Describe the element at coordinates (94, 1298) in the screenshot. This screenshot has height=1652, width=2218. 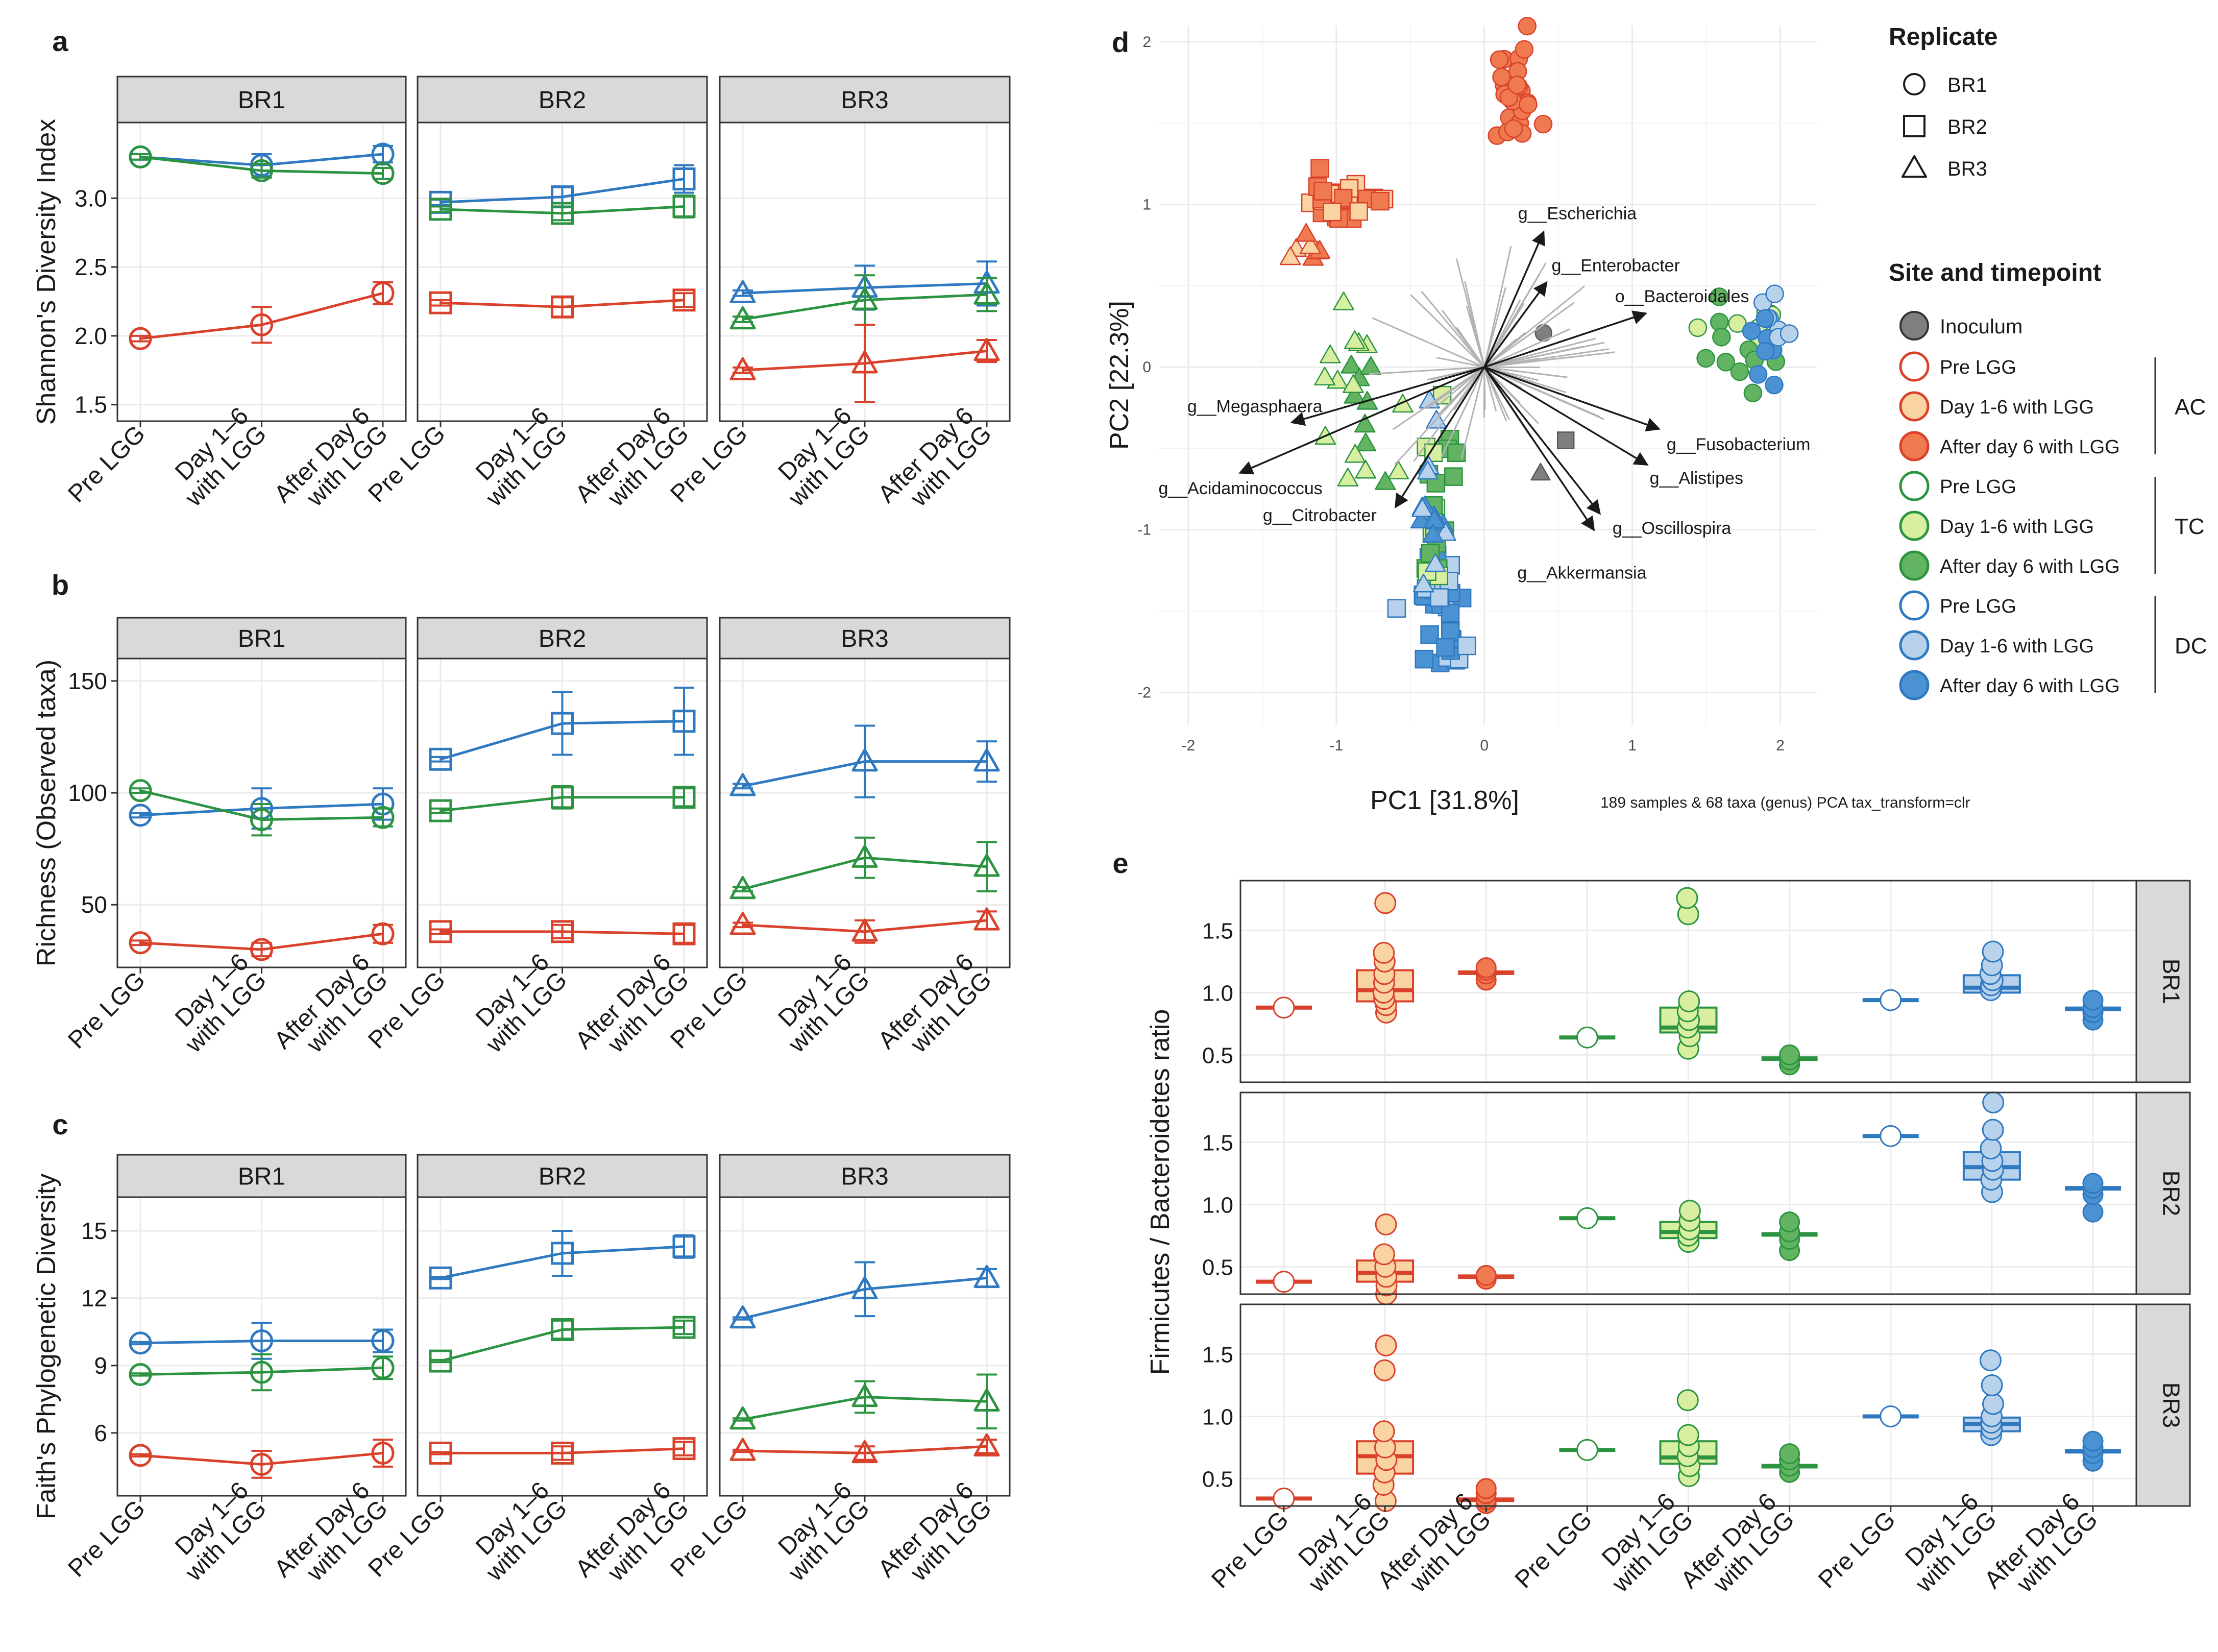
I see `y-tick-label: 12` at that location.